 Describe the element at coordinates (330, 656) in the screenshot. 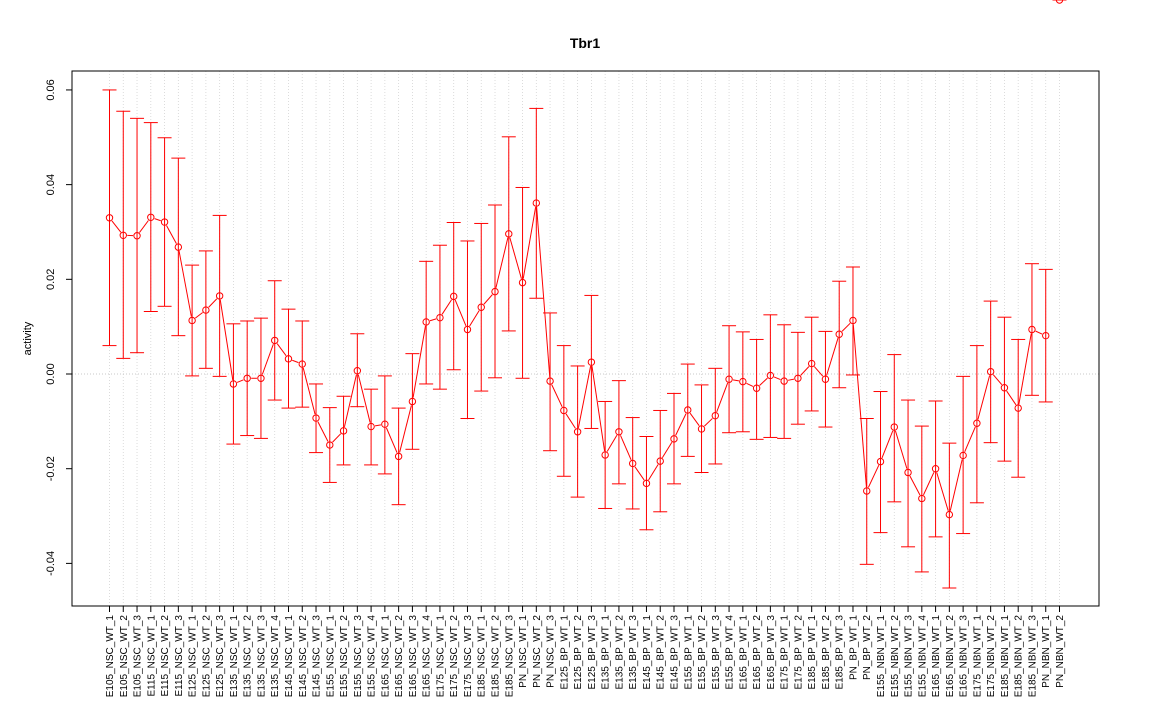

I see `x-tick-label: E155_NSC_WT_1` at that location.